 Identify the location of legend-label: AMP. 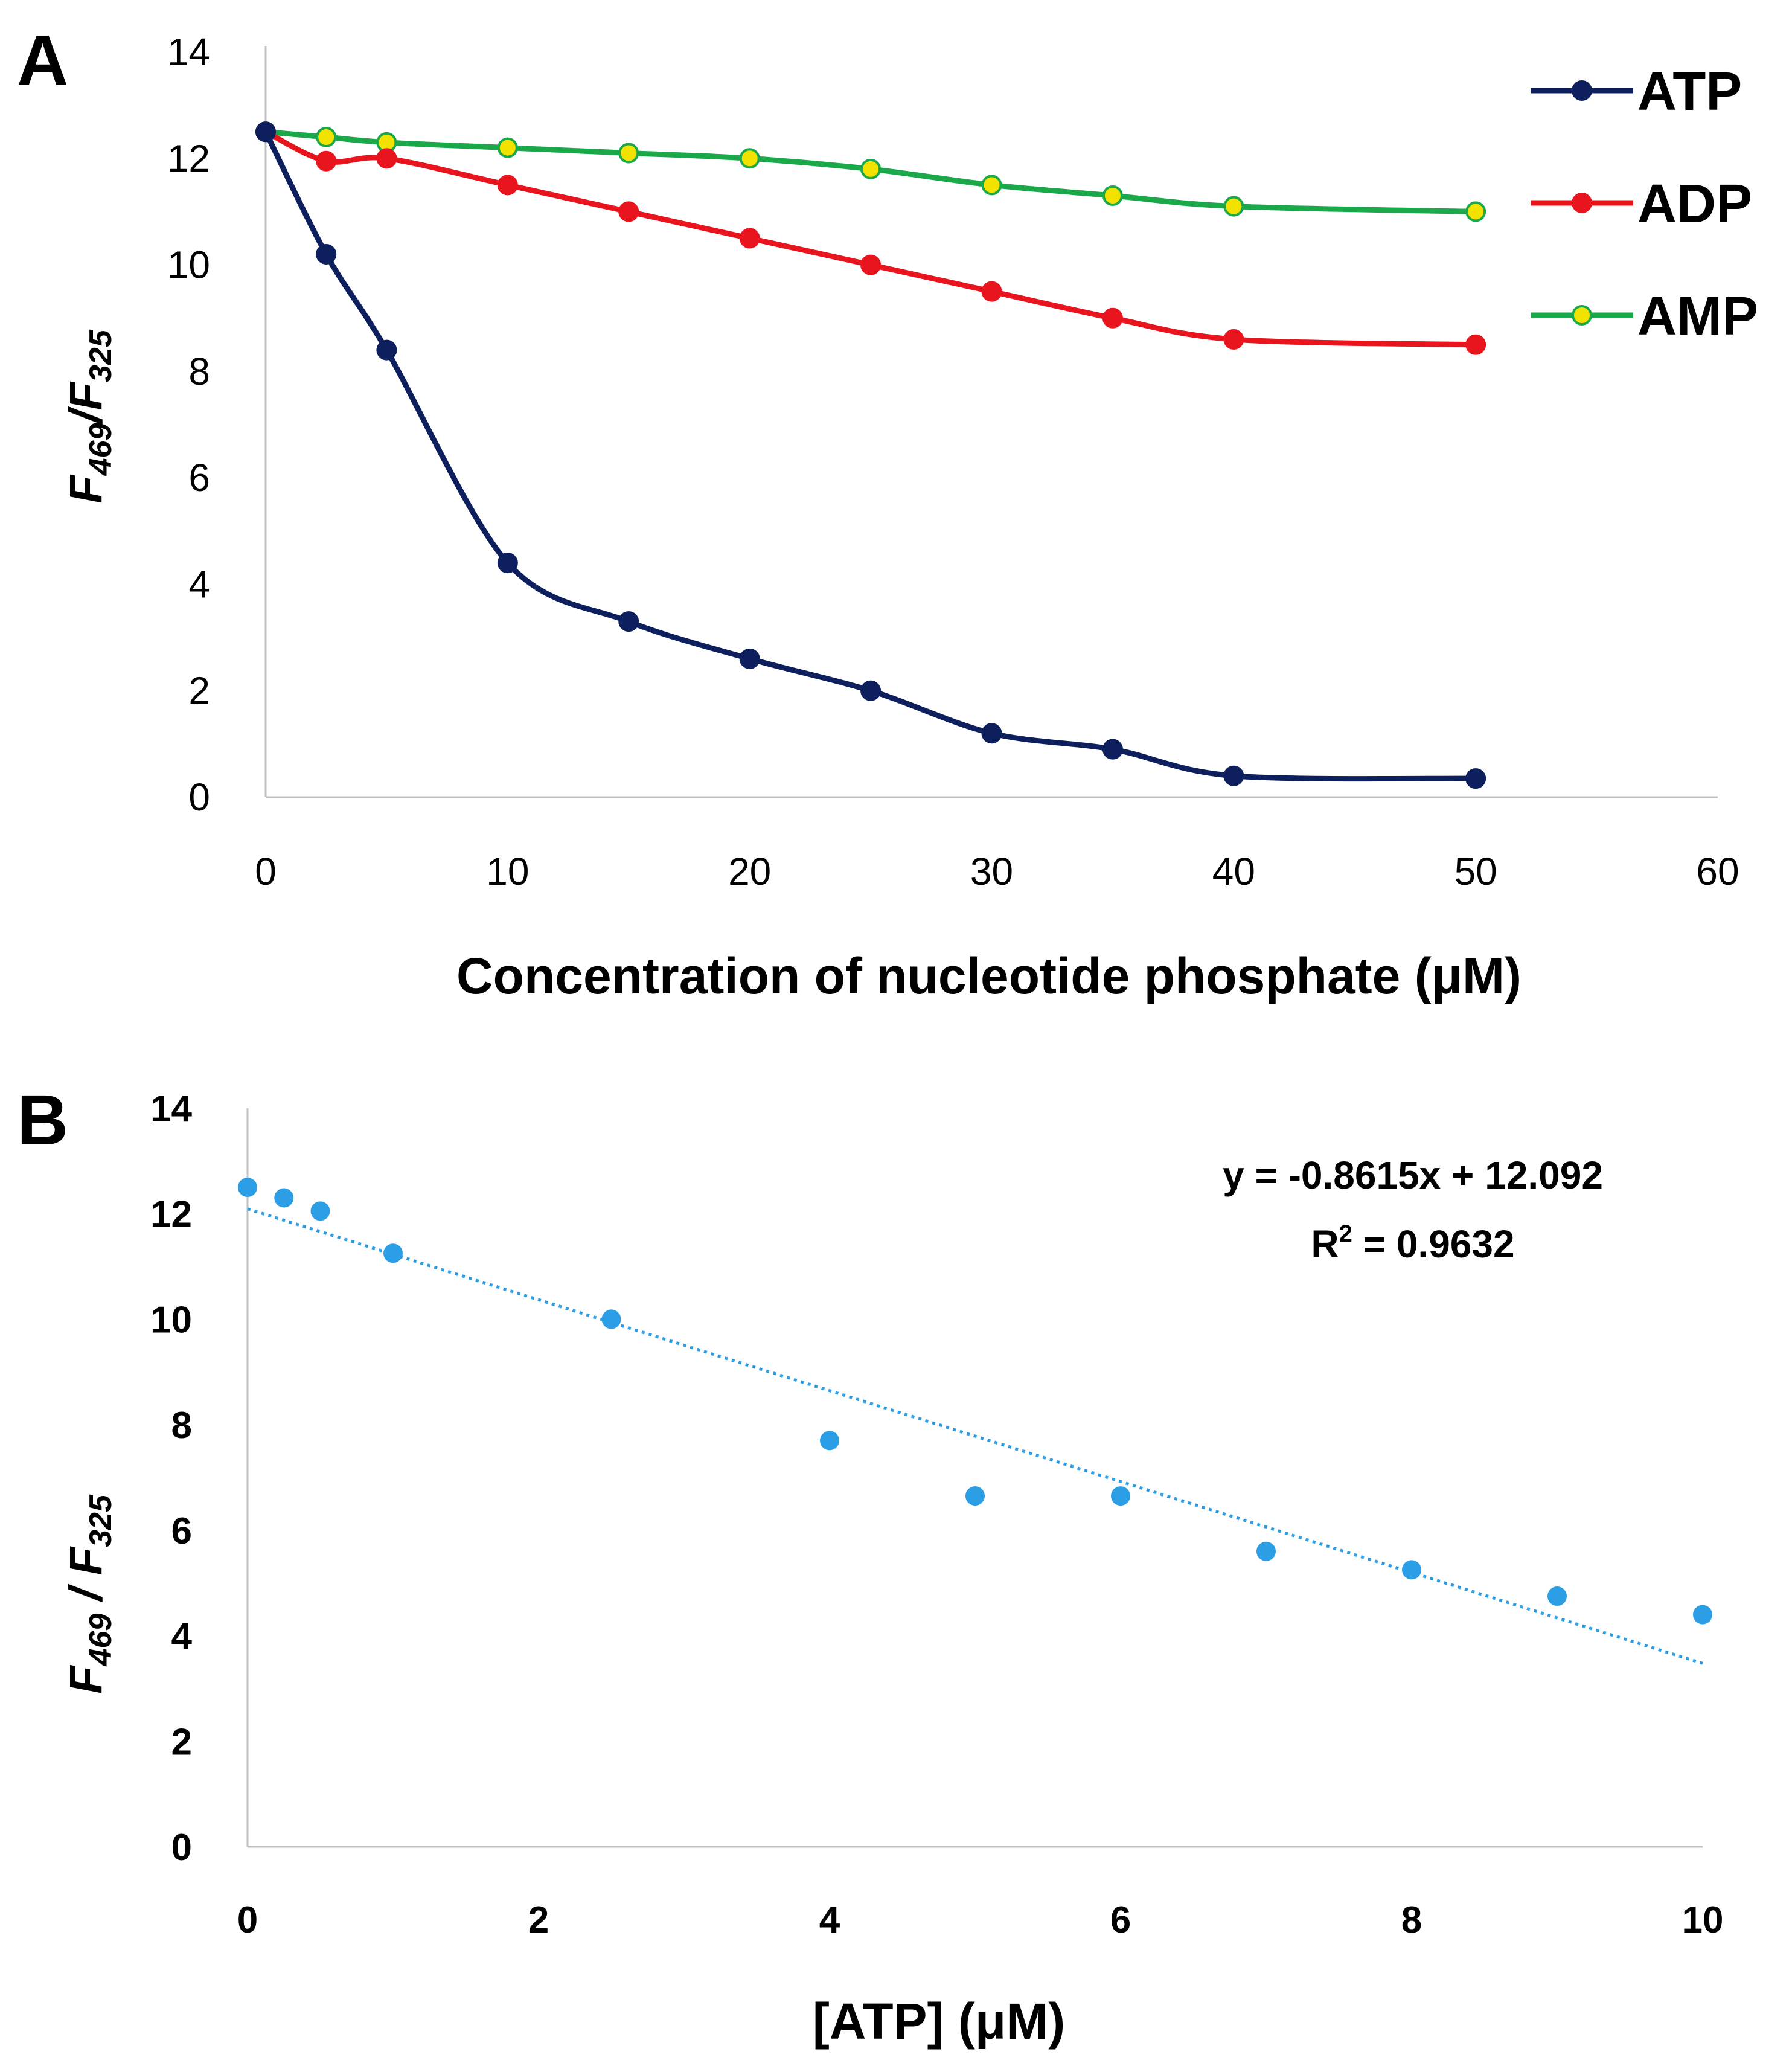
(1697, 316).